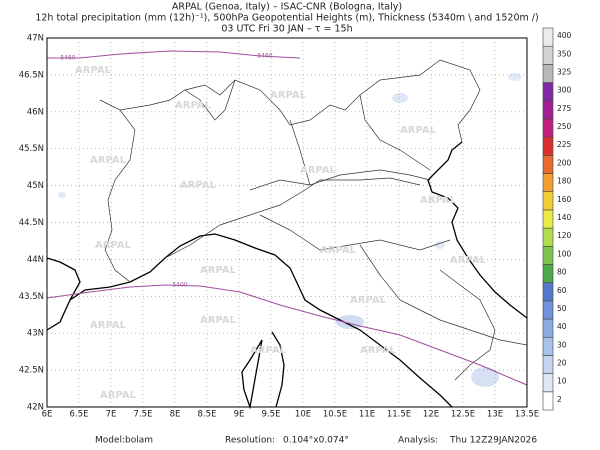 The image size is (600, 450). Describe the element at coordinates (564, 71) in the screenshot. I see `colorbar-label: 325` at that location.